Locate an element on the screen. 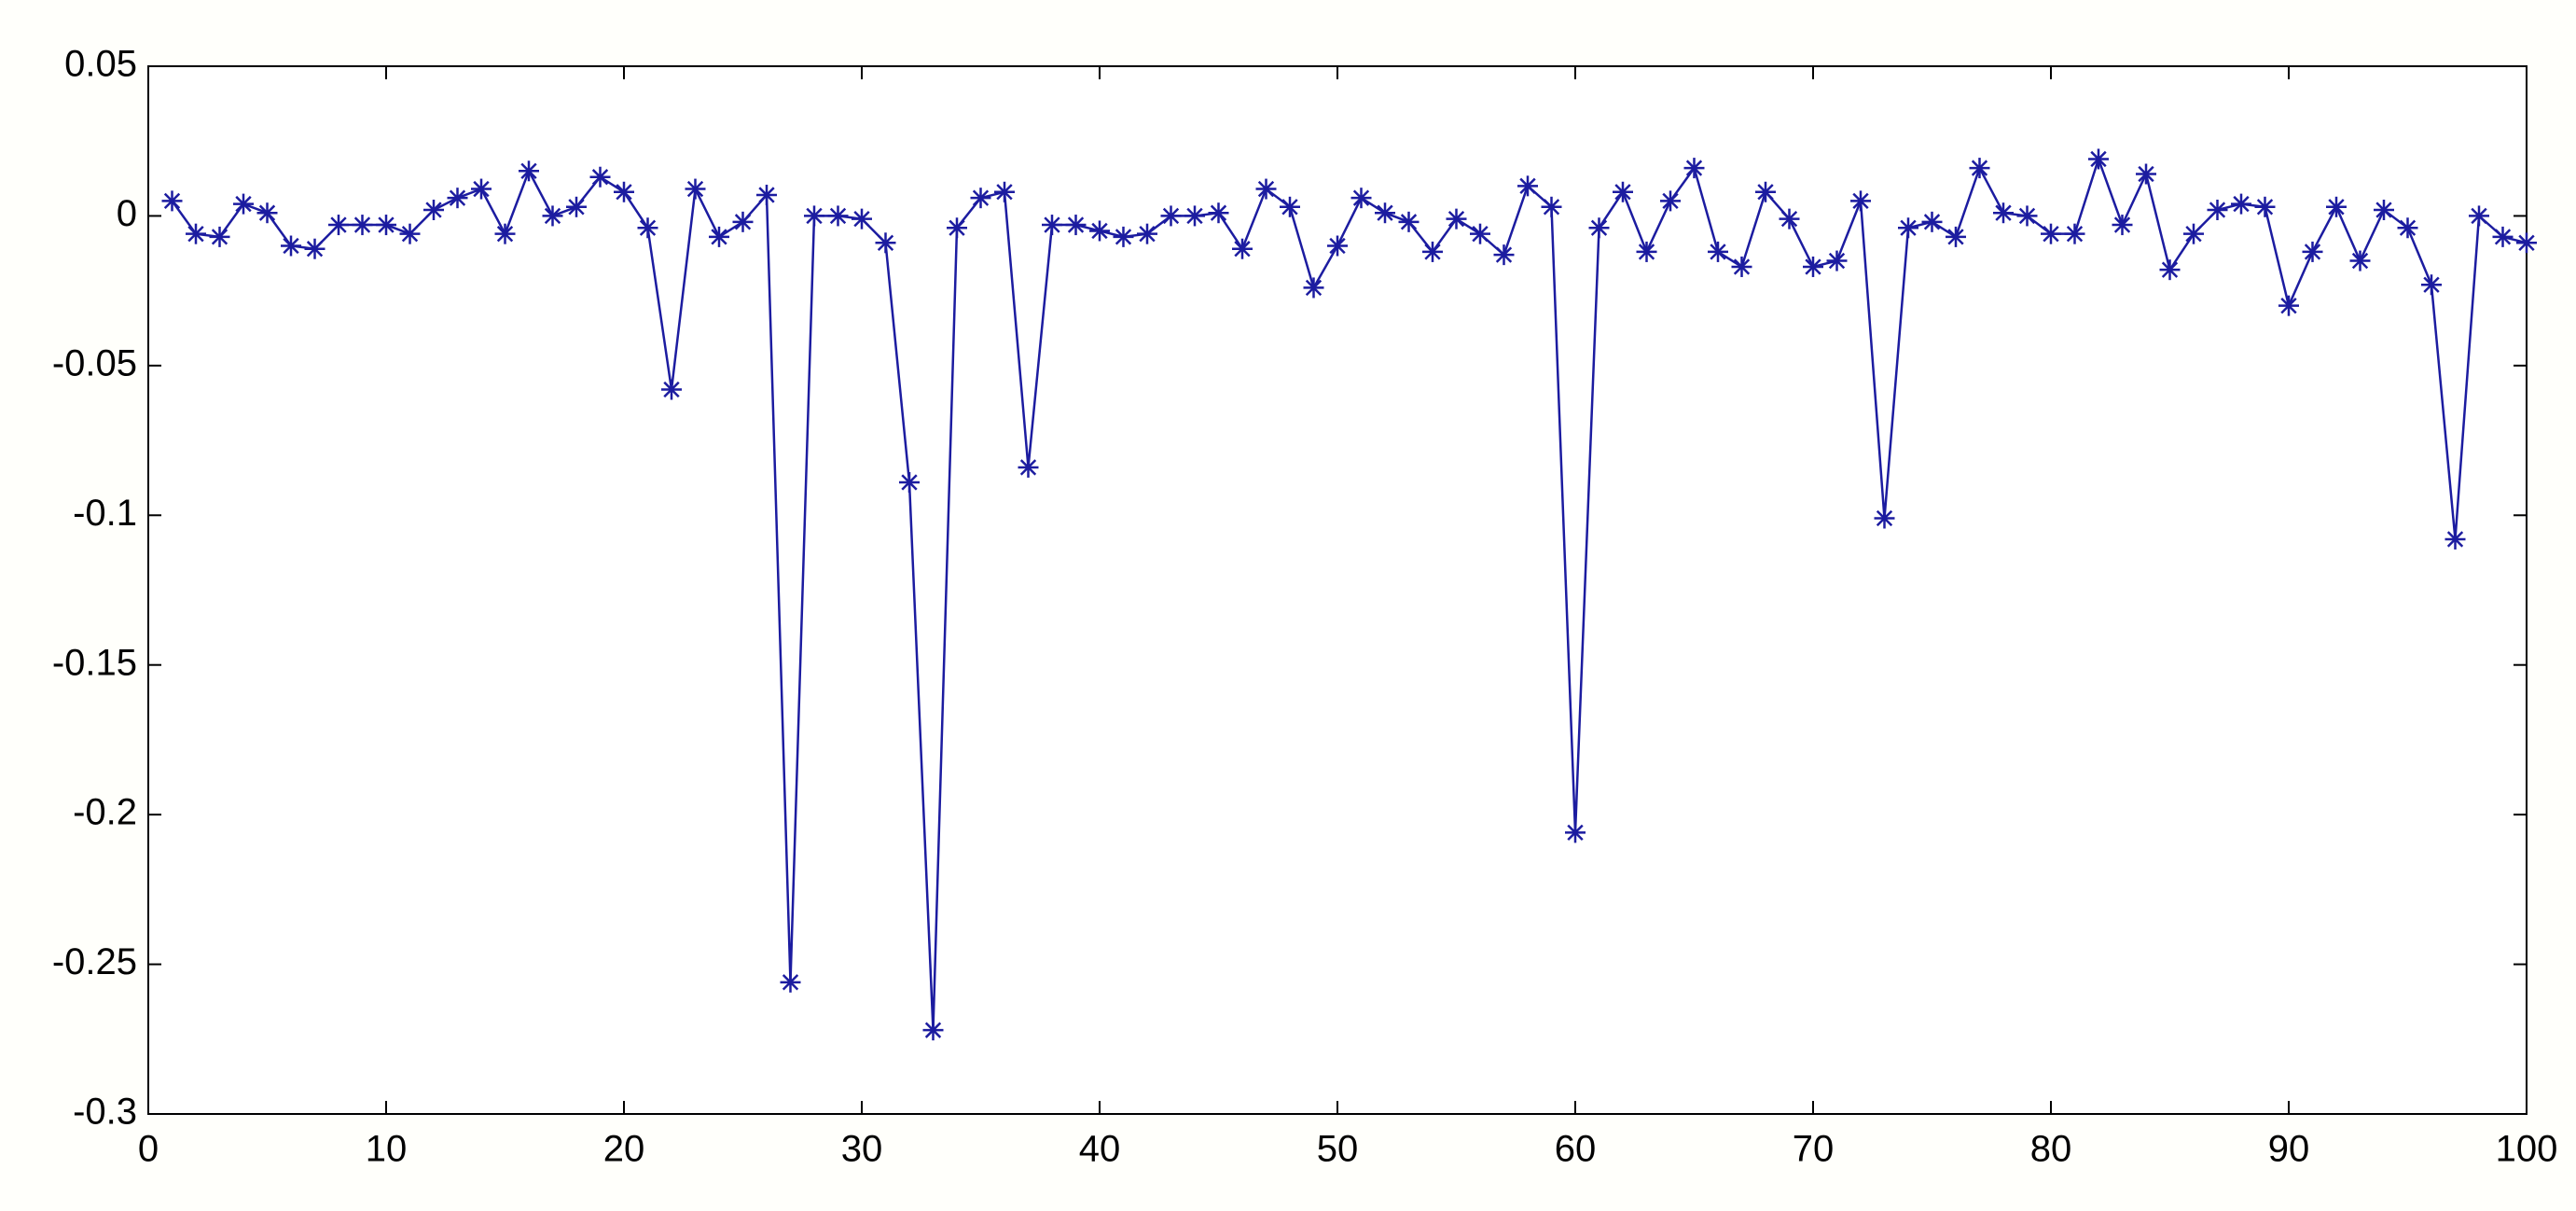  x-tick-label: 60 is located at coordinates (1576, 1149).